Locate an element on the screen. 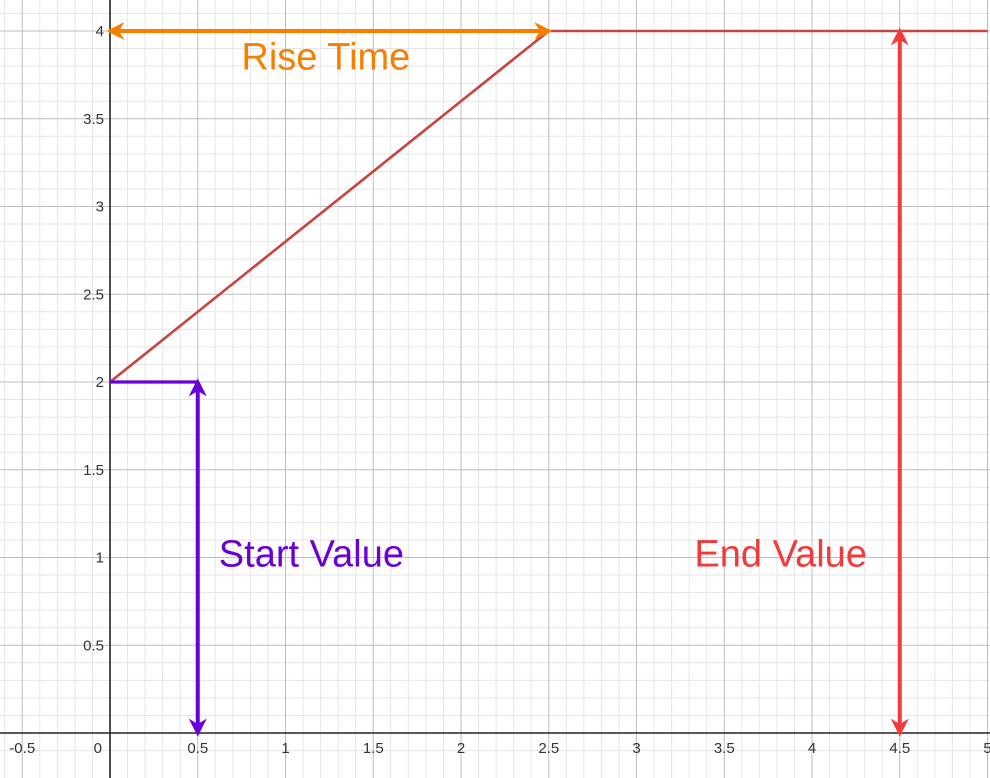 The height and width of the screenshot is (778, 990). start-value-label: Start Value is located at coordinates (311, 554).